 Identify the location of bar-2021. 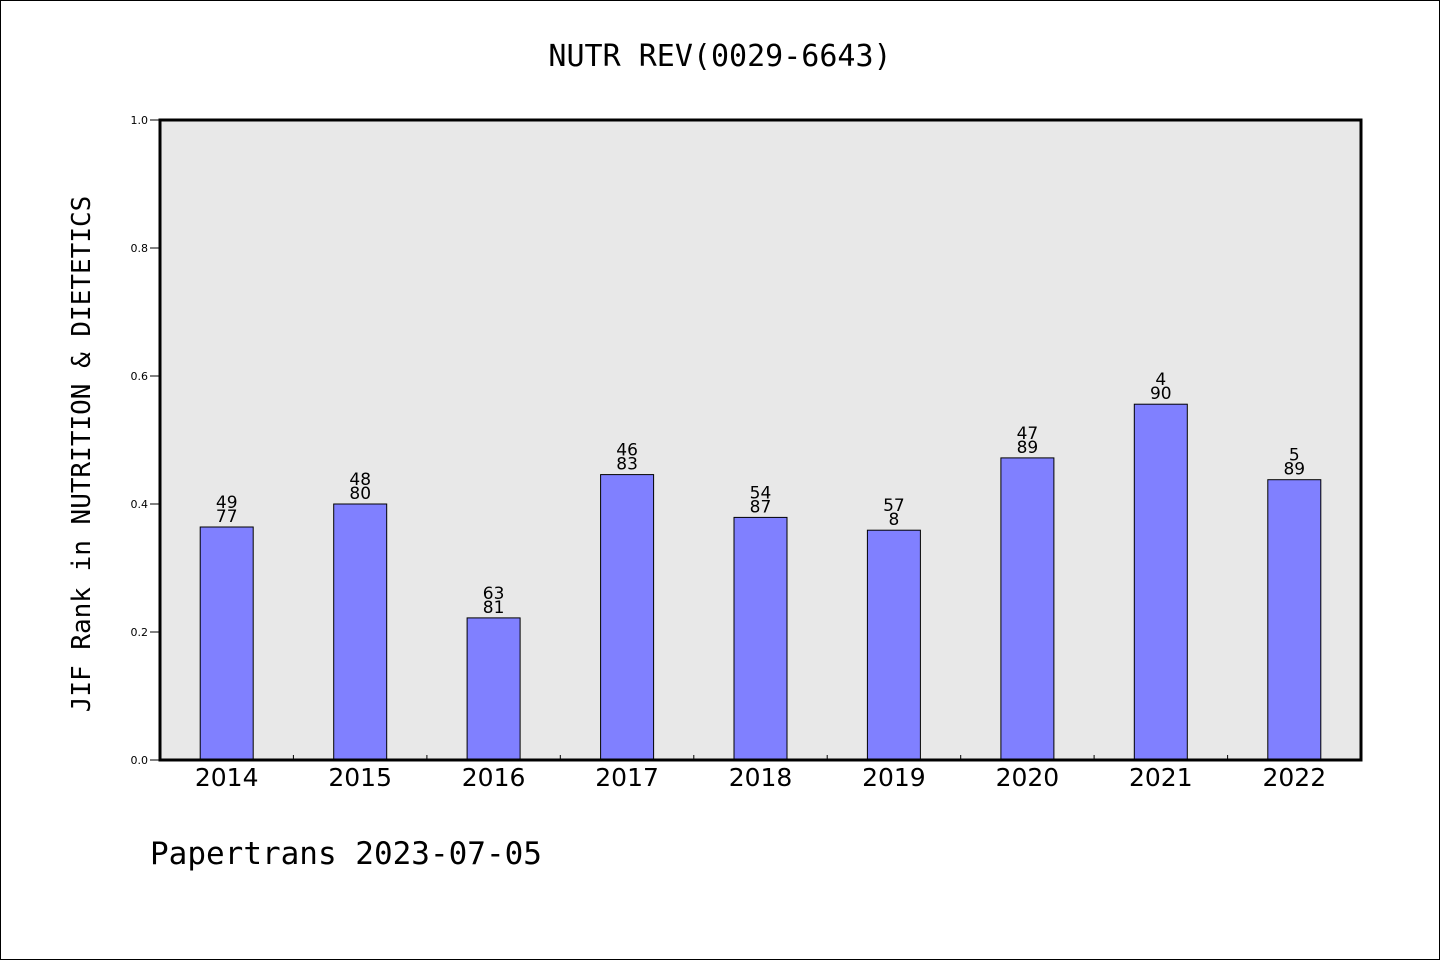
(1160, 582).